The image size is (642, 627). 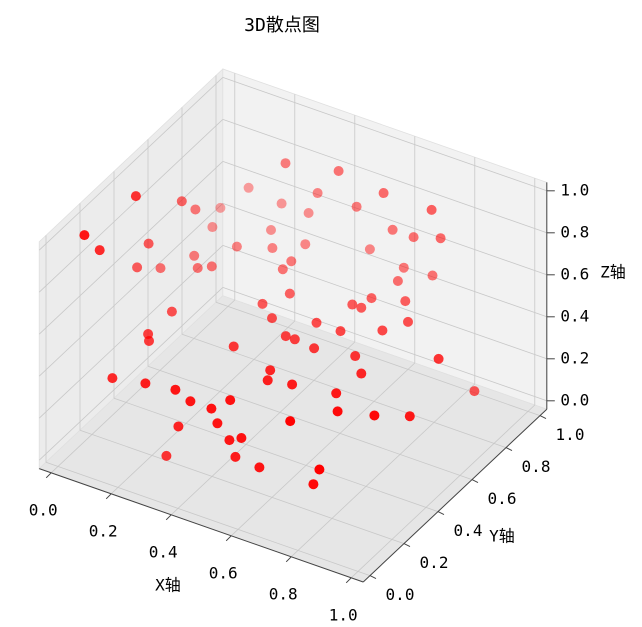 What do you see at coordinates (455, 495) in the screenshot?
I see `y-axis-line` at bounding box center [455, 495].